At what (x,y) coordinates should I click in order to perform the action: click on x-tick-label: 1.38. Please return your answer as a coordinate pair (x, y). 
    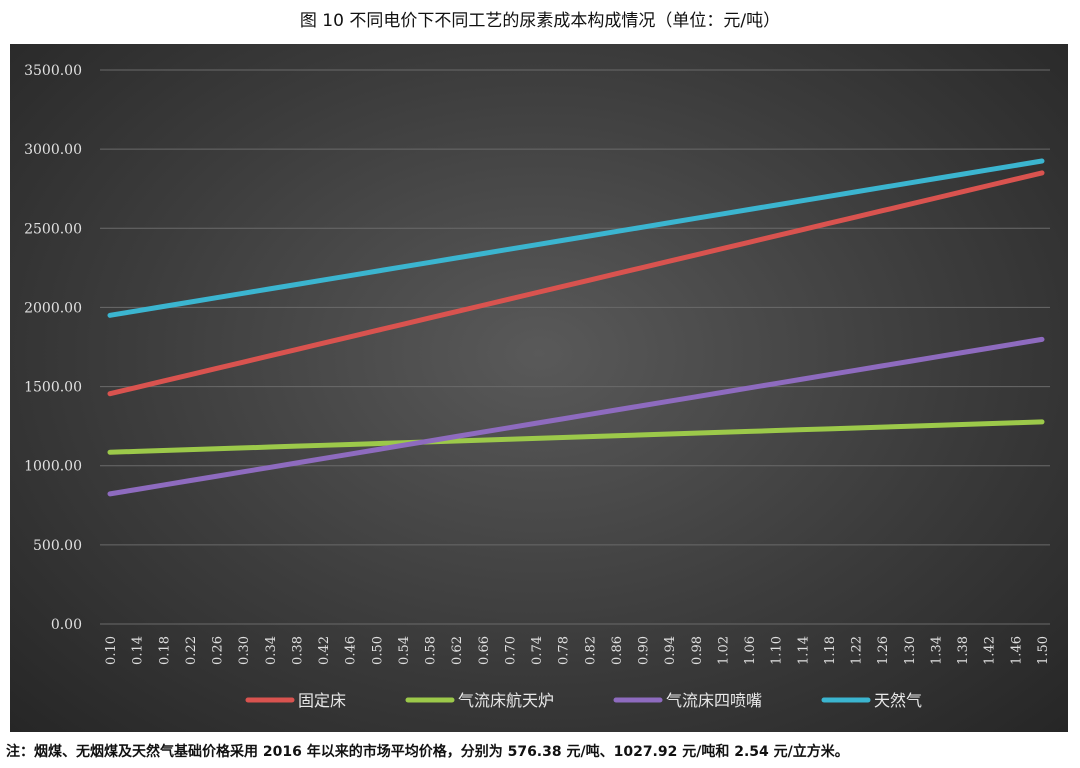
    Looking at the image, I should click on (963, 650).